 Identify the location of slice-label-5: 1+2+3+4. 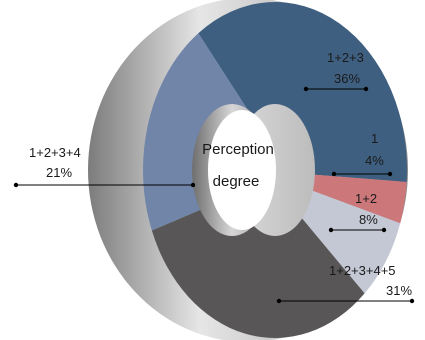
(55, 152).